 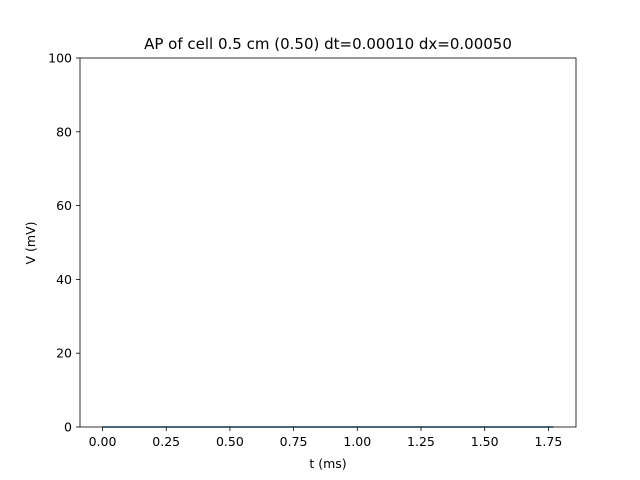 I want to click on x-tick-label: 0.25, so click(x=166, y=441).